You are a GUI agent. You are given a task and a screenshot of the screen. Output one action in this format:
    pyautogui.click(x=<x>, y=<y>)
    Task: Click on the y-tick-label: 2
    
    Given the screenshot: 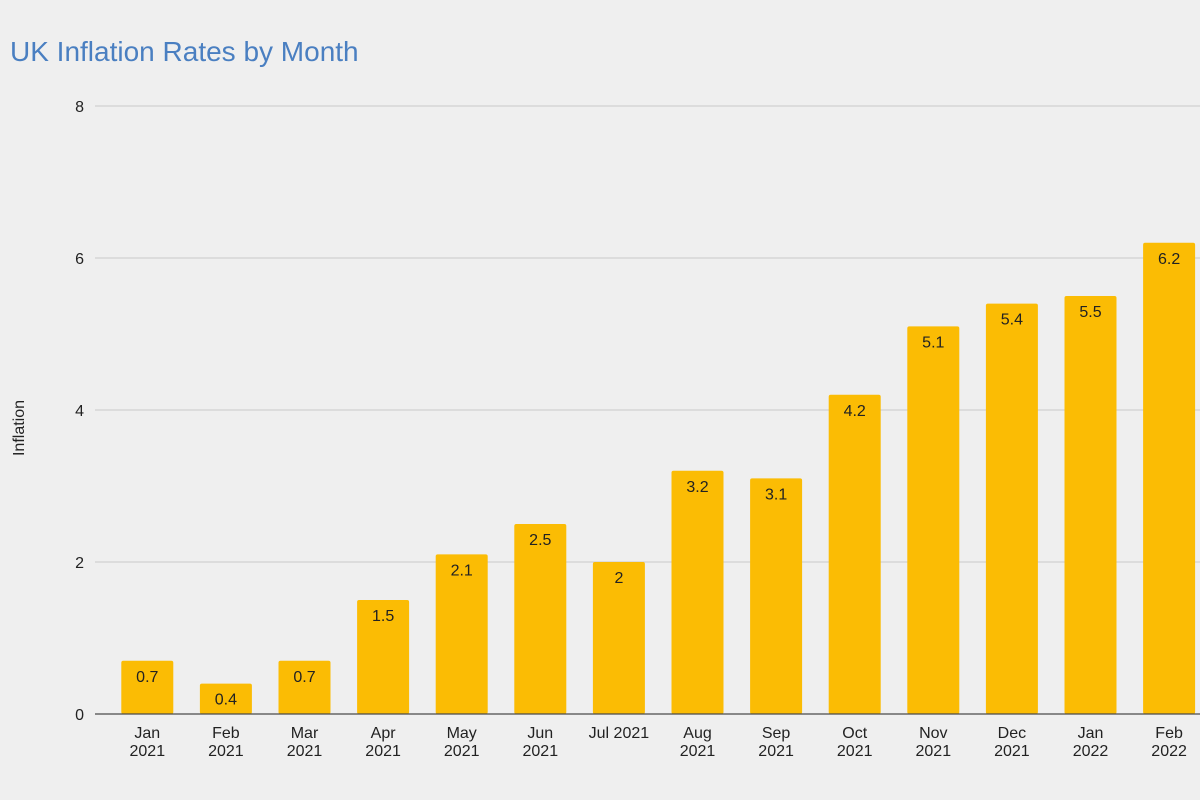 What is the action you would take?
    pyautogui.click(x=79, y=563)
    